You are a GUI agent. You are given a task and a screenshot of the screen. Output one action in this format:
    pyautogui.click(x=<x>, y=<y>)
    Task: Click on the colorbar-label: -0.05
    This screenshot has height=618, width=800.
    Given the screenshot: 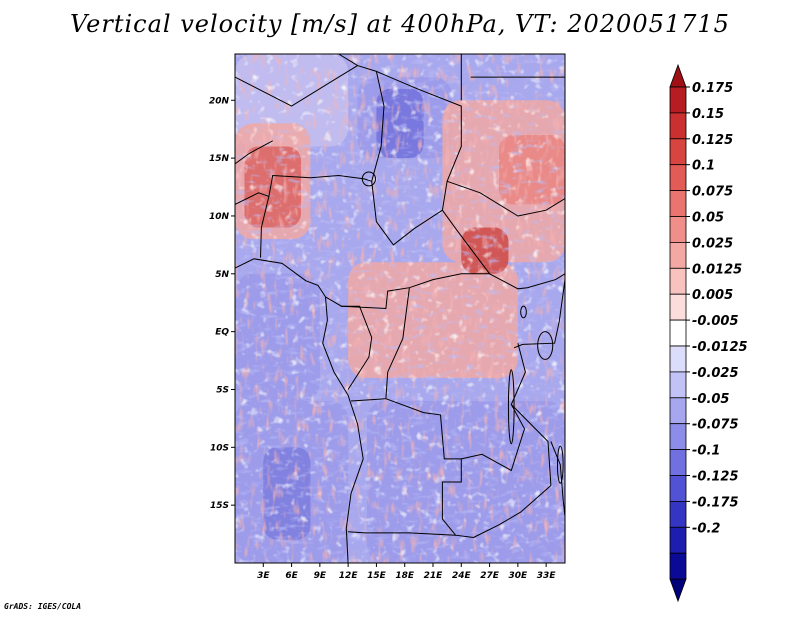 What is the action you would take?
    pyautogui.click(x=710, y=399)
    